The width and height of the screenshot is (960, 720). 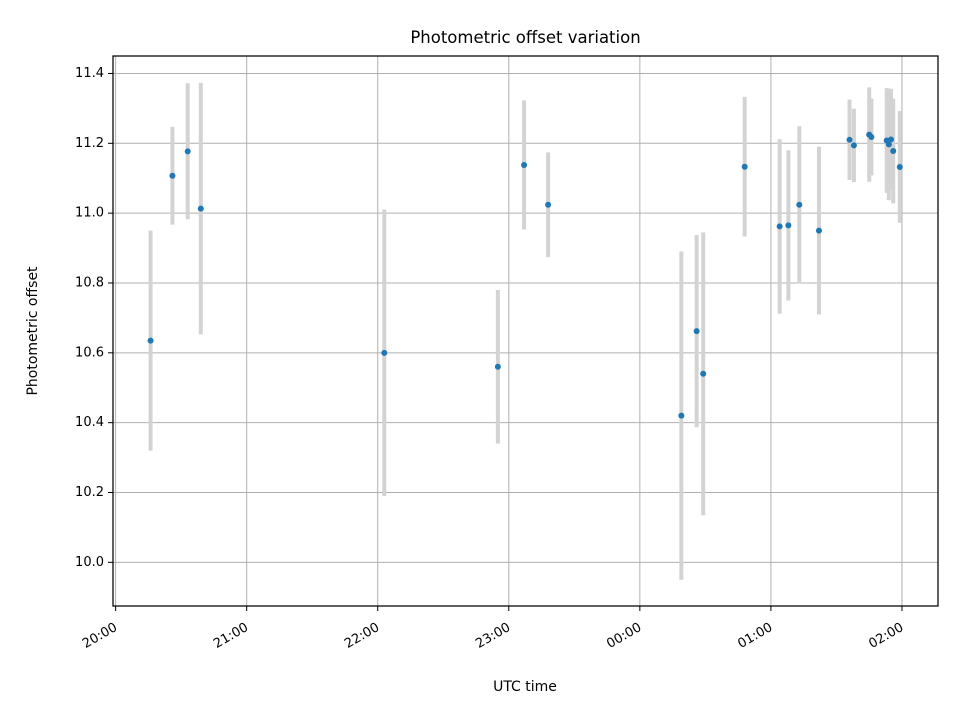 I want to click on y-tick-label: 11.2, so click(x=89, y=143).